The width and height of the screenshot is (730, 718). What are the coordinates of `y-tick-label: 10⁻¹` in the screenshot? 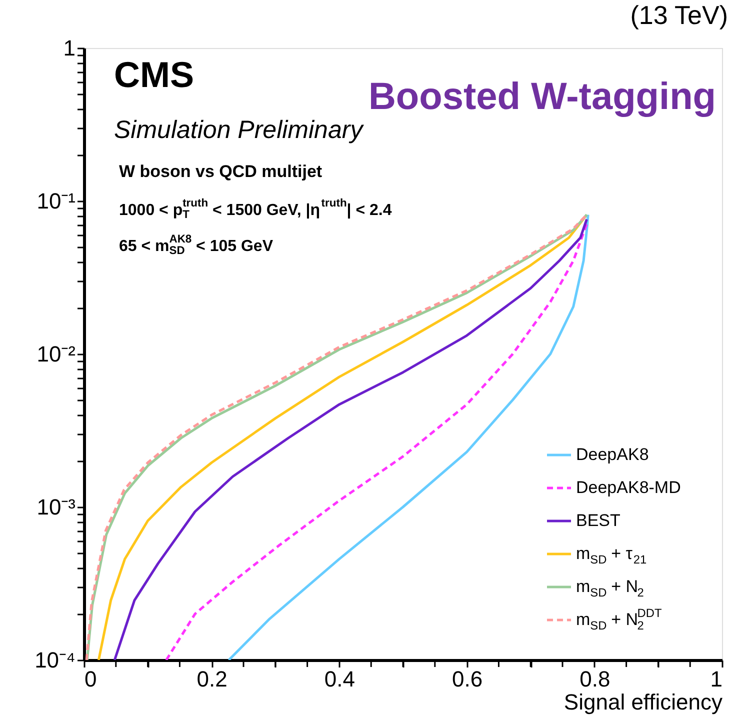 It's located at (56, 201).